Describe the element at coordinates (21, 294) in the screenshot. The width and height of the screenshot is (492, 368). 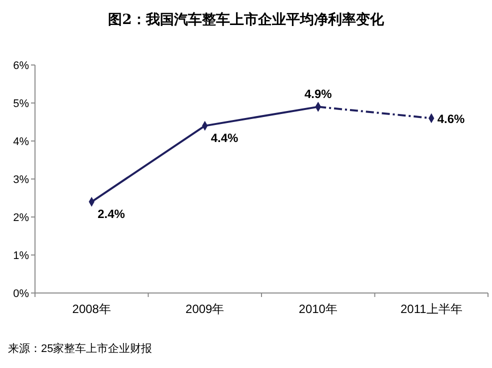
I see `y-tick-label: 0%` at that location.